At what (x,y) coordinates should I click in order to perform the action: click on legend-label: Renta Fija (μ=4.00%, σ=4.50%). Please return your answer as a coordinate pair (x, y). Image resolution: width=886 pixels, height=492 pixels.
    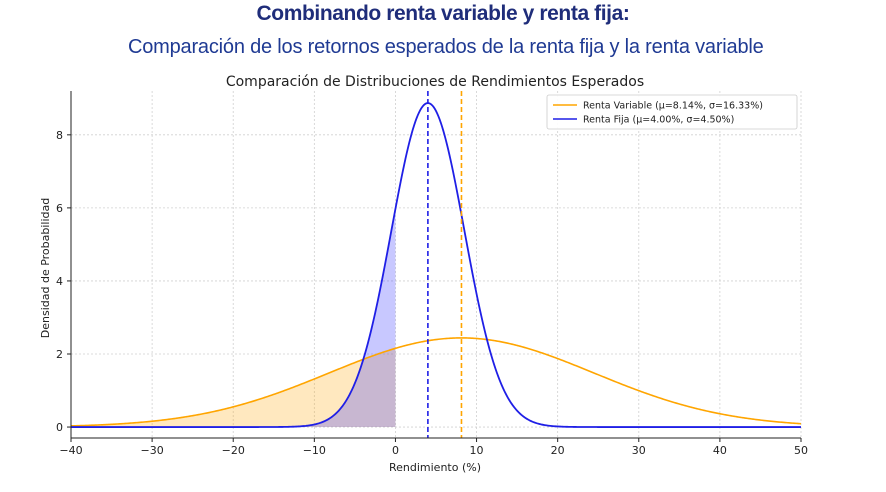
    Looking at the image, I should click on (658, 120).